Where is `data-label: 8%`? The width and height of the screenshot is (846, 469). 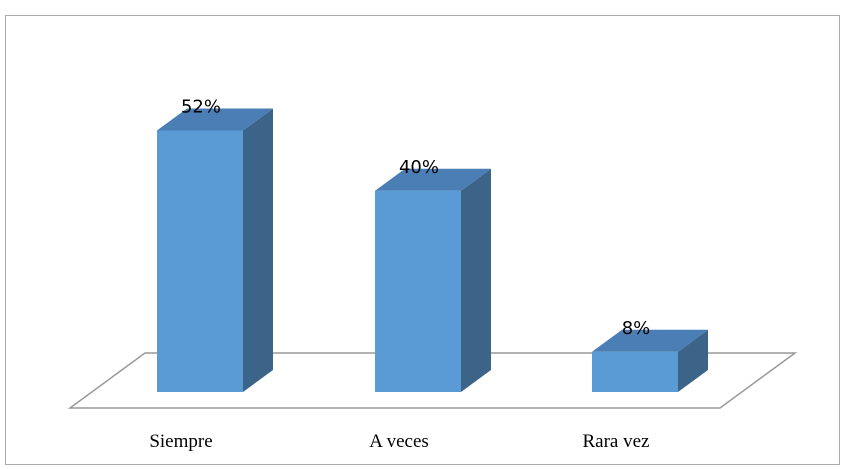 data-label: 8% is located at coordinates (636, 328).